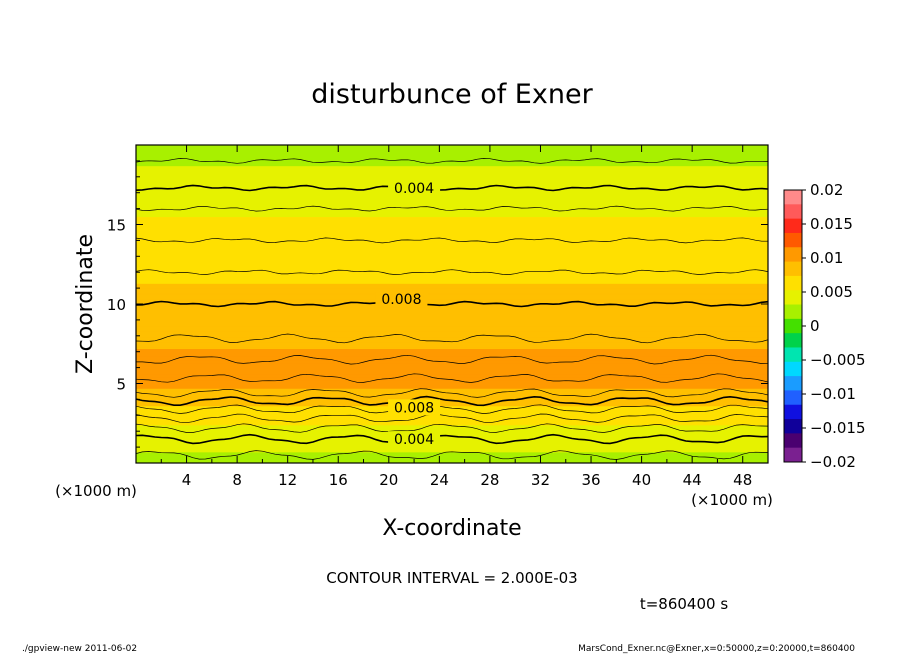  What do you see at coordinates (388, 480) in the screenshot?
I see `x-tick-label: 20` at bounding box center [388, 480].